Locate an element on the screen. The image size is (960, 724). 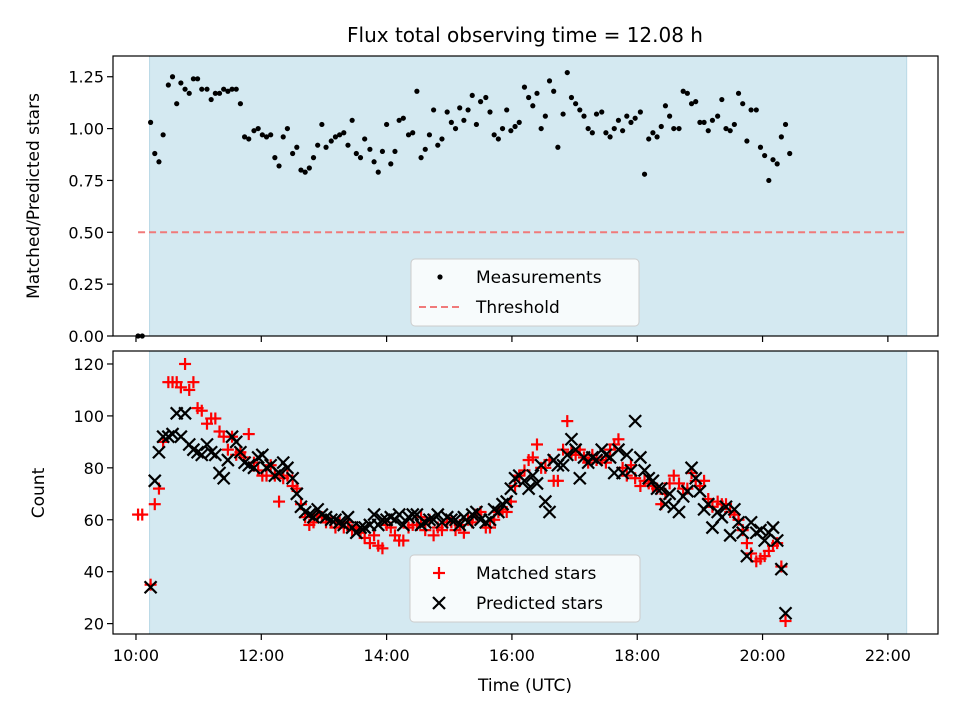
y-tick-label: 40 is located at coordinates (94, 572).